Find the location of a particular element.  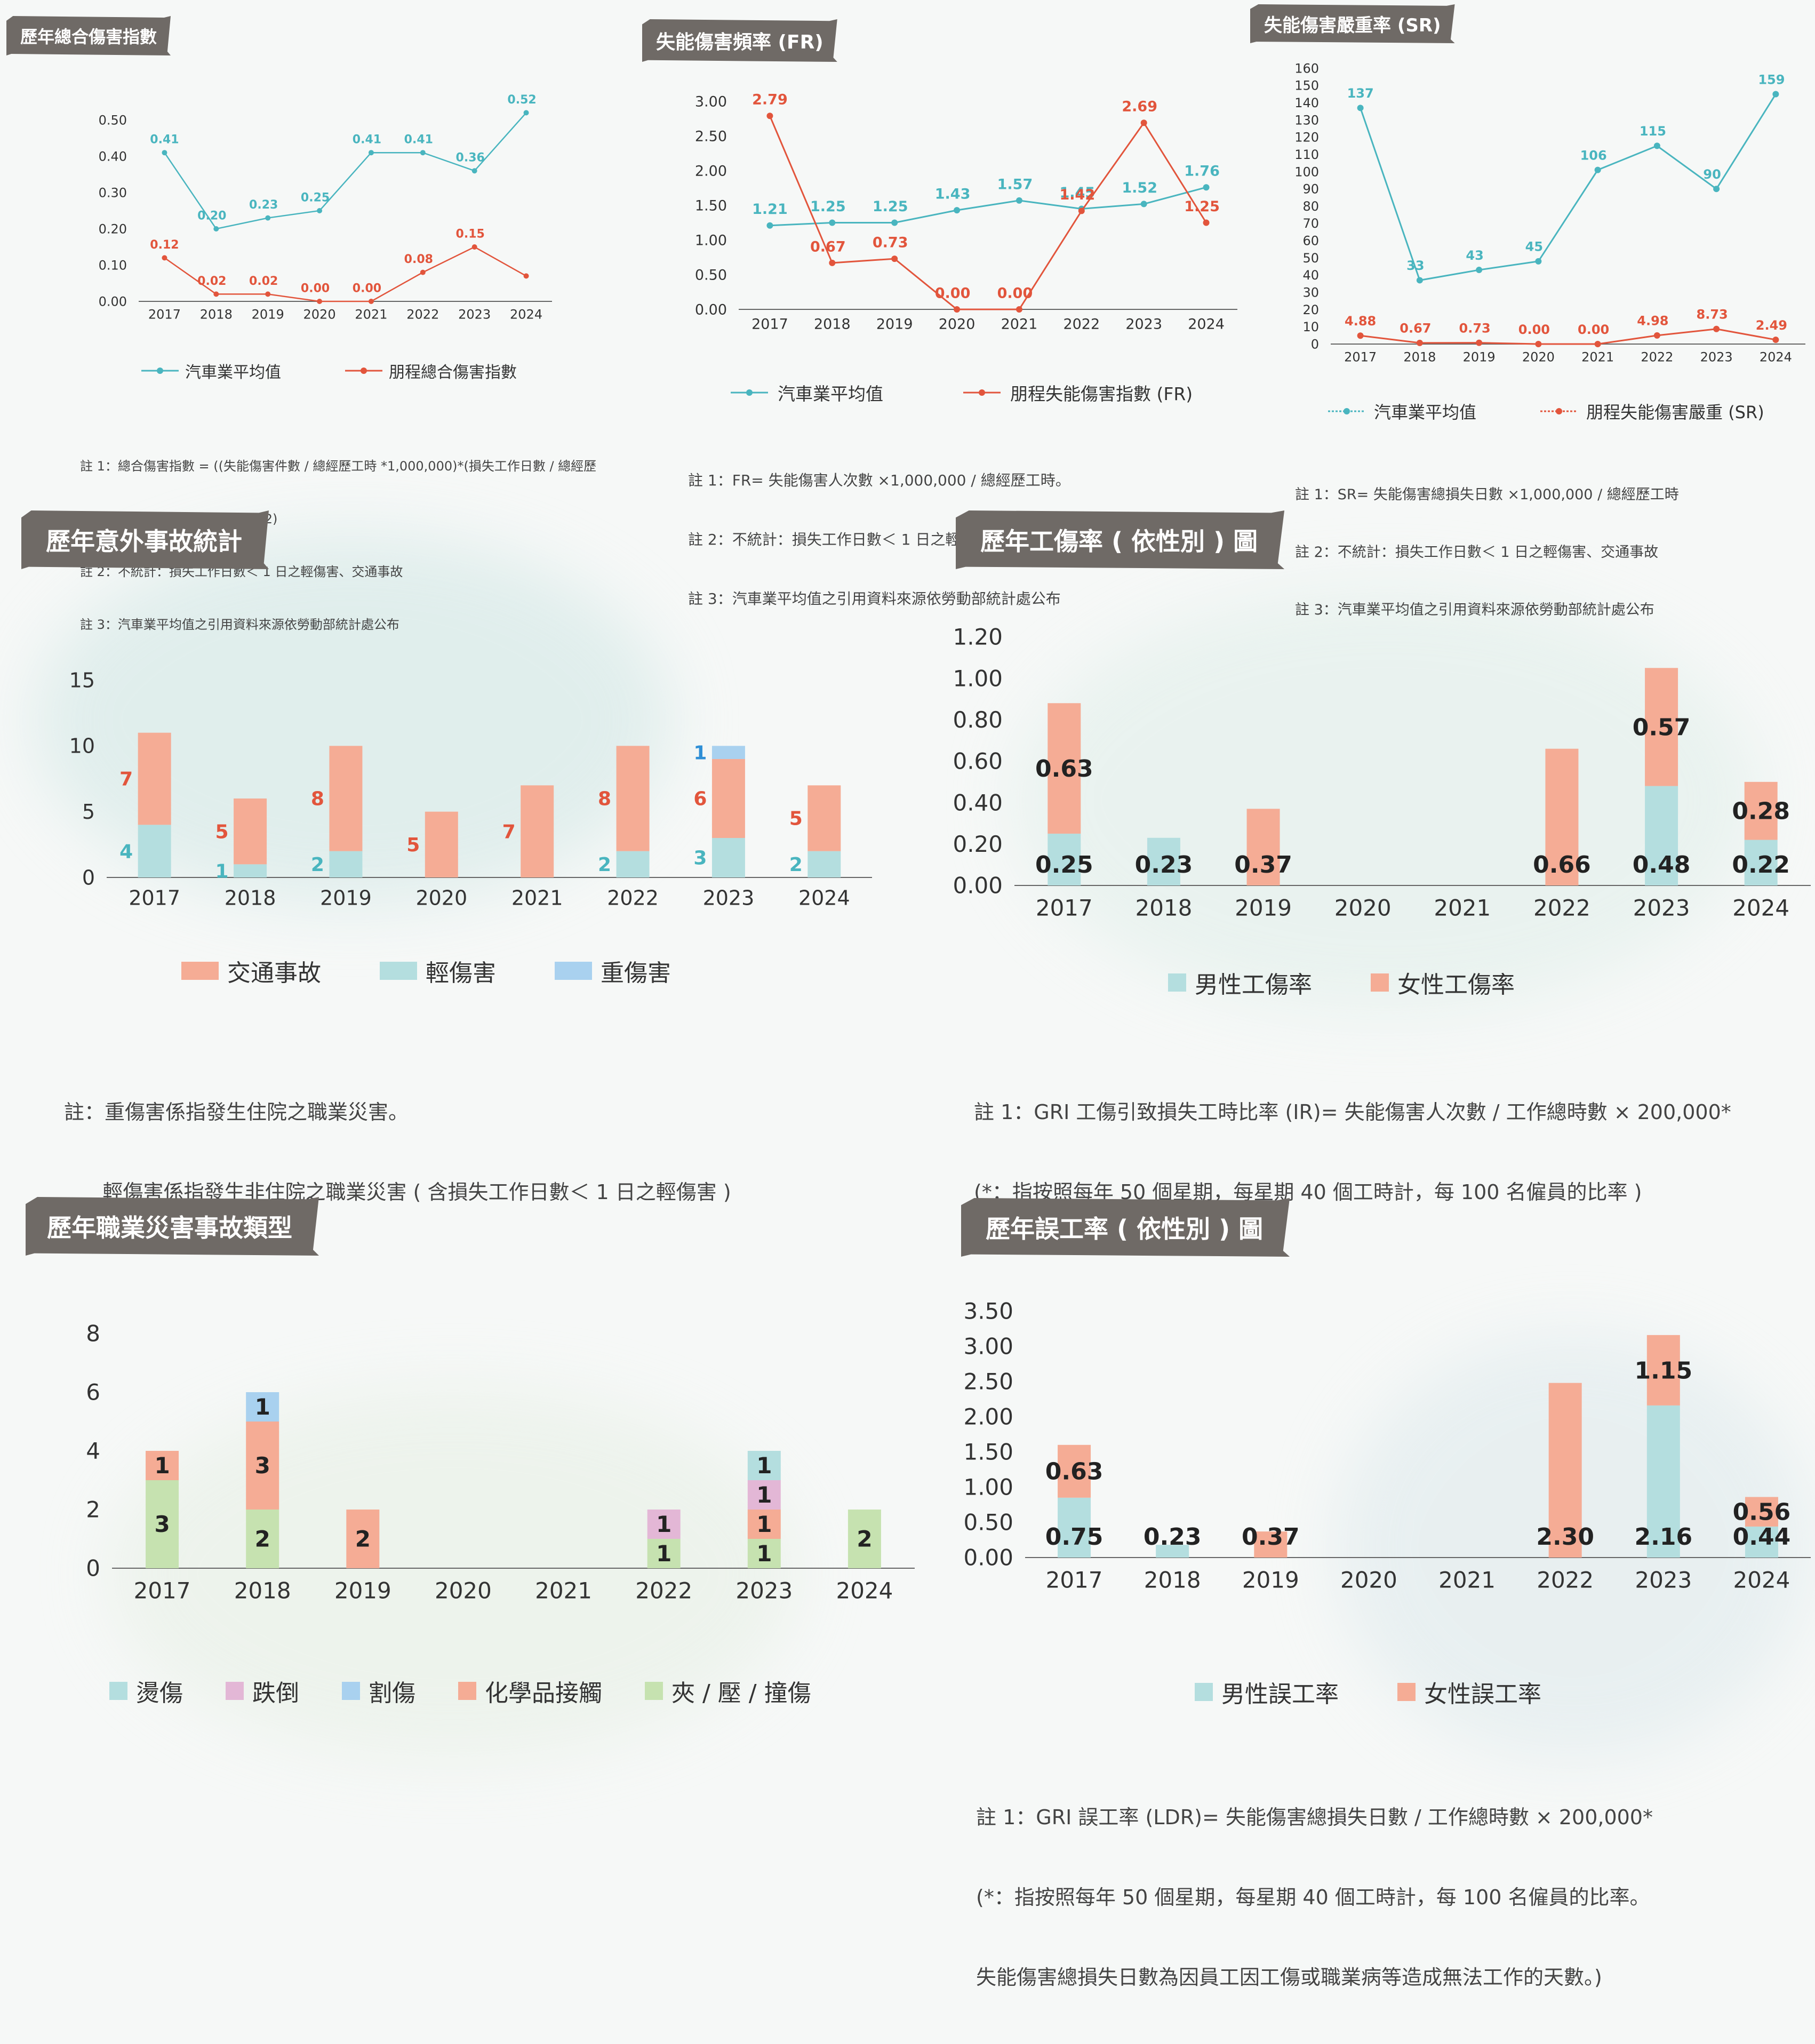

y-tick-label: 2 is located at coordinates (93, 1510).